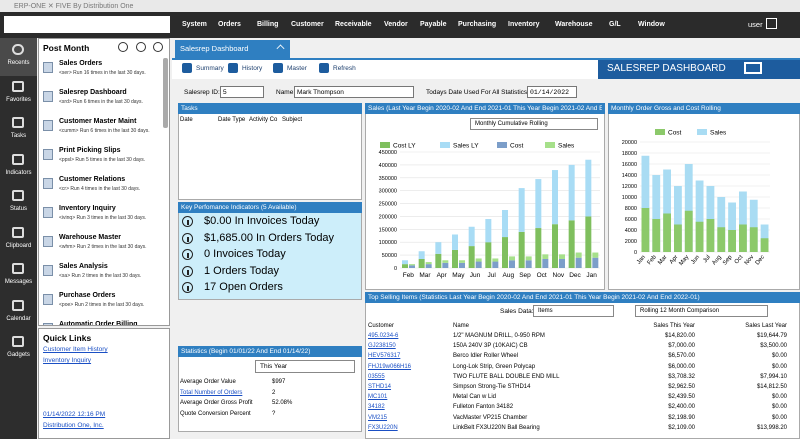 The image size is (800, 439). What do you see at coordinates (771, 23) in the screenshot?
I see `user-icon` at bounding box center [771, 23].